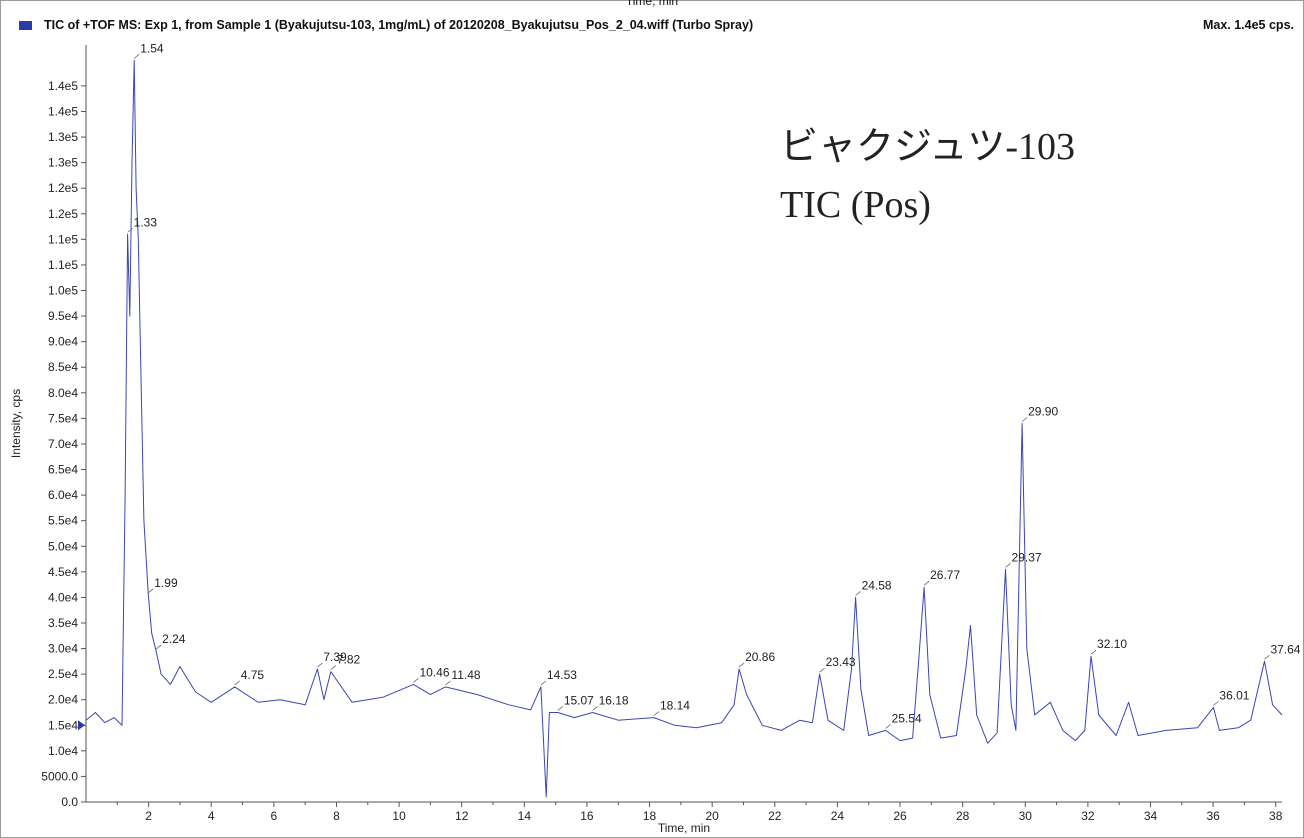 Image resolution: width=1304 pixels, height=838 pixels. I want to click on peak-label: 23.43, so click(841, 662).